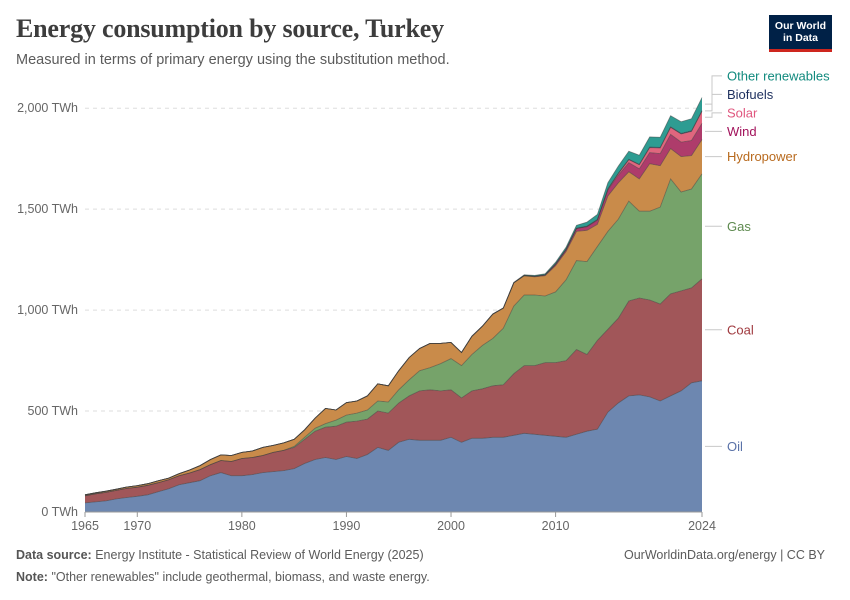  What do you see at coordinates (85, 526) in the screenshot?
I see `x-tick-label: 1965` at bounding box center [85, 526].